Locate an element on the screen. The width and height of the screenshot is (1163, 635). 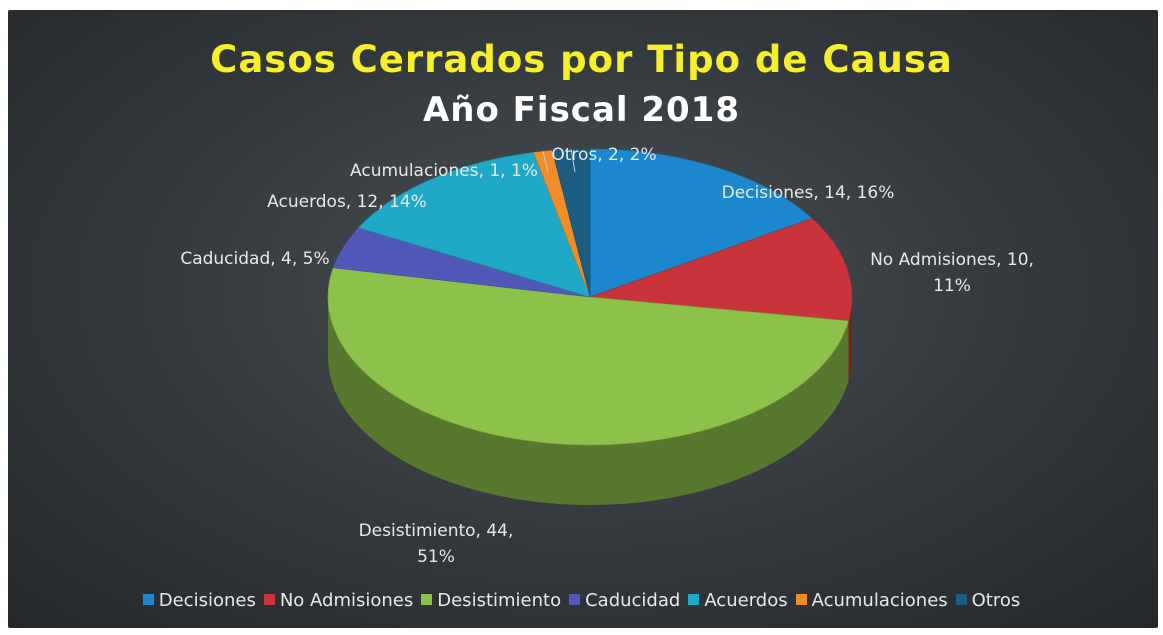
chart-title: Casos Cerrados por Tipo de Causa is located at coordinates (581, 59).